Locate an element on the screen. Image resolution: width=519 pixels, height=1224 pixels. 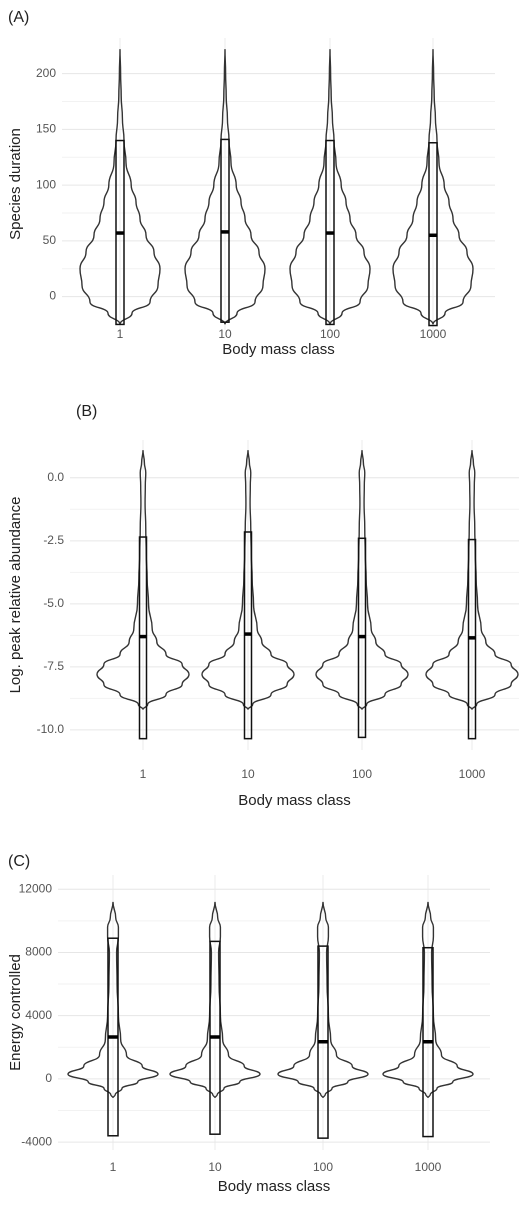
panel-title: (C) is located at coordinates (19, 861).